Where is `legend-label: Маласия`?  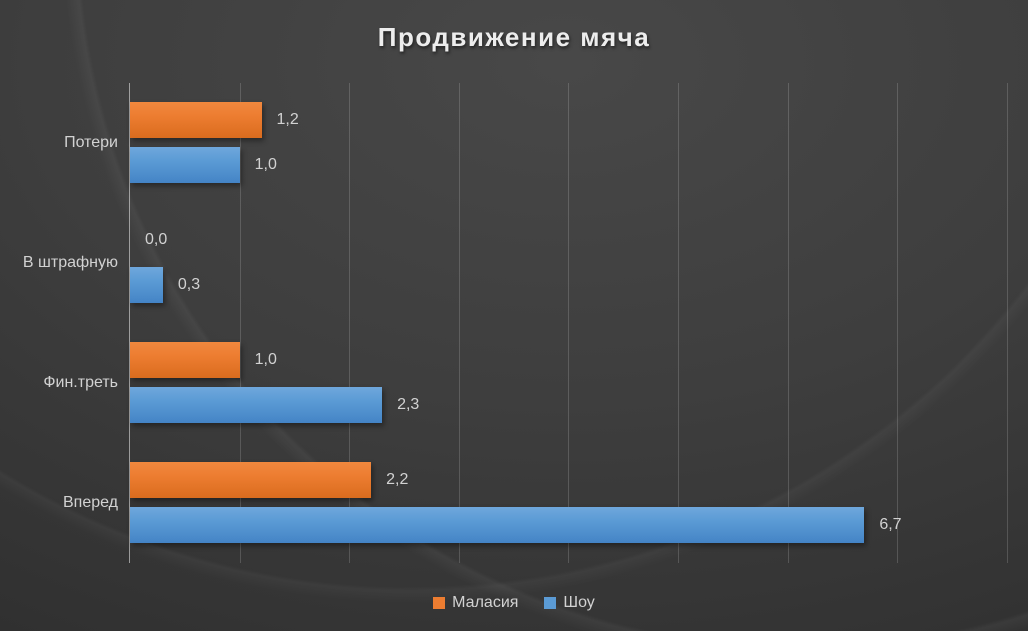 legend-label: Маласия is located at coordinates (485, 602).